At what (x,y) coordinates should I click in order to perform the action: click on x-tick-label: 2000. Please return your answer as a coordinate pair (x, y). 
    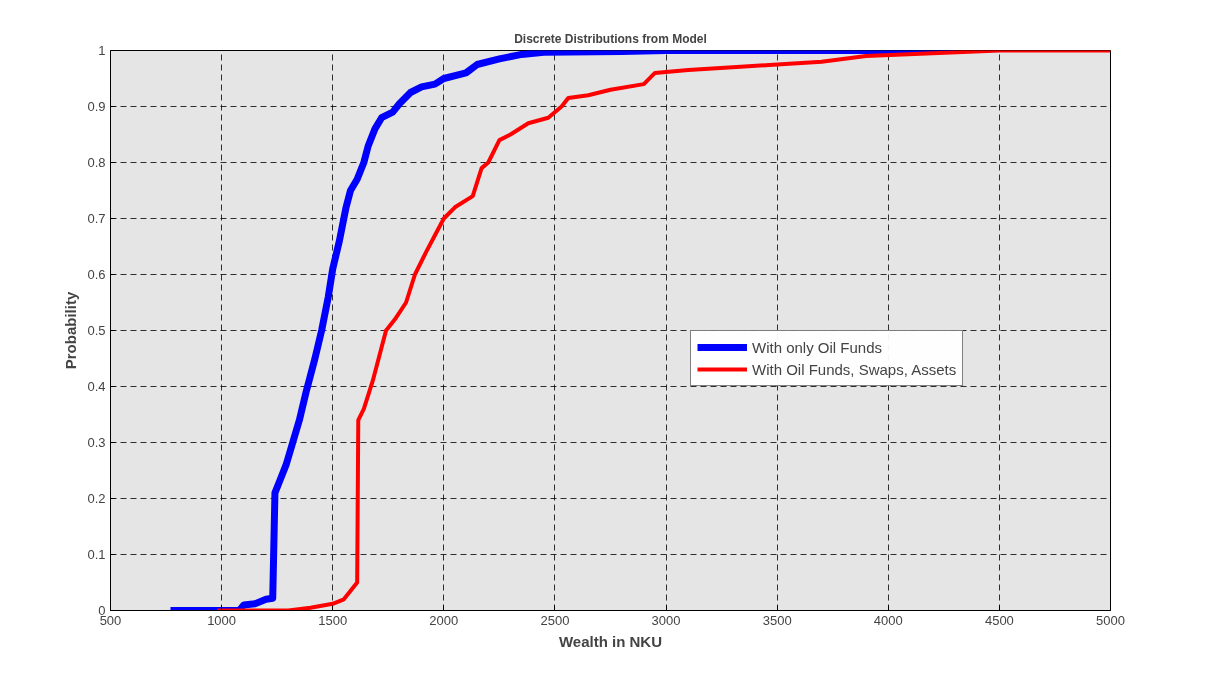
    Looking at the image, I should click on (444, 620).